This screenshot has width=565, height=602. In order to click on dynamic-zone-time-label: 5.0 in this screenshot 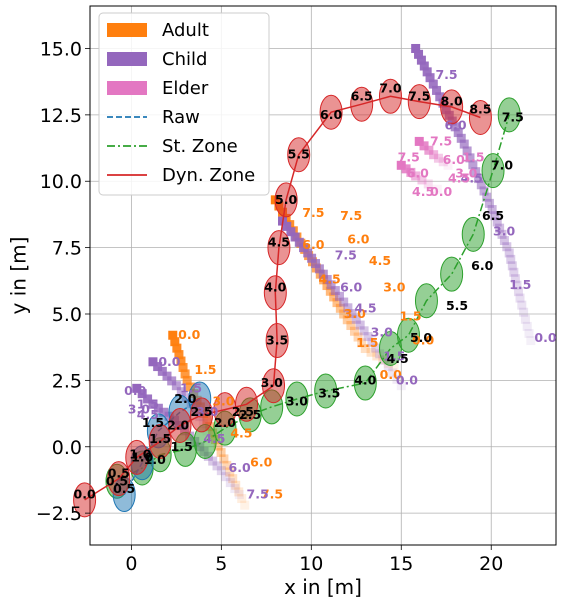, I will do `click(286, 199)`.